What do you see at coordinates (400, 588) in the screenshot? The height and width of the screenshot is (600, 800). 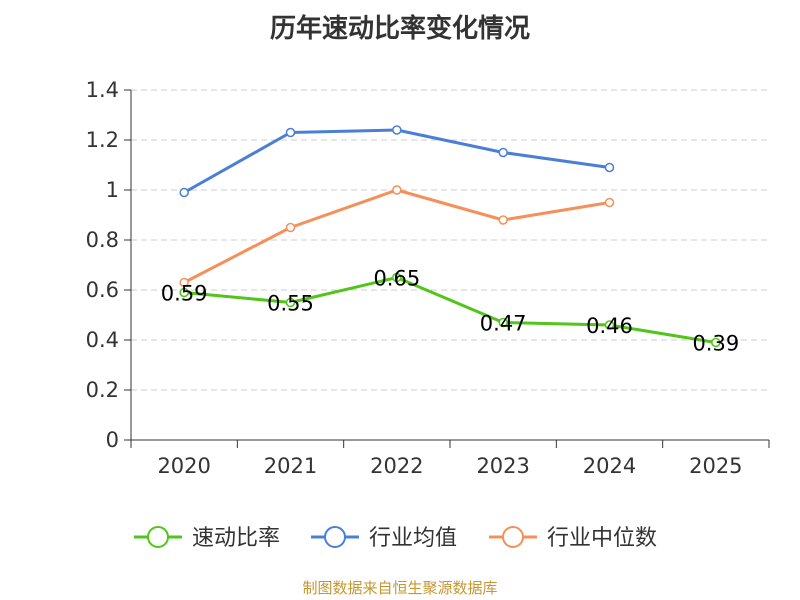 I see `source-note: 制图数据来自恒生聚源数据库` at bounding box center [400, 588].